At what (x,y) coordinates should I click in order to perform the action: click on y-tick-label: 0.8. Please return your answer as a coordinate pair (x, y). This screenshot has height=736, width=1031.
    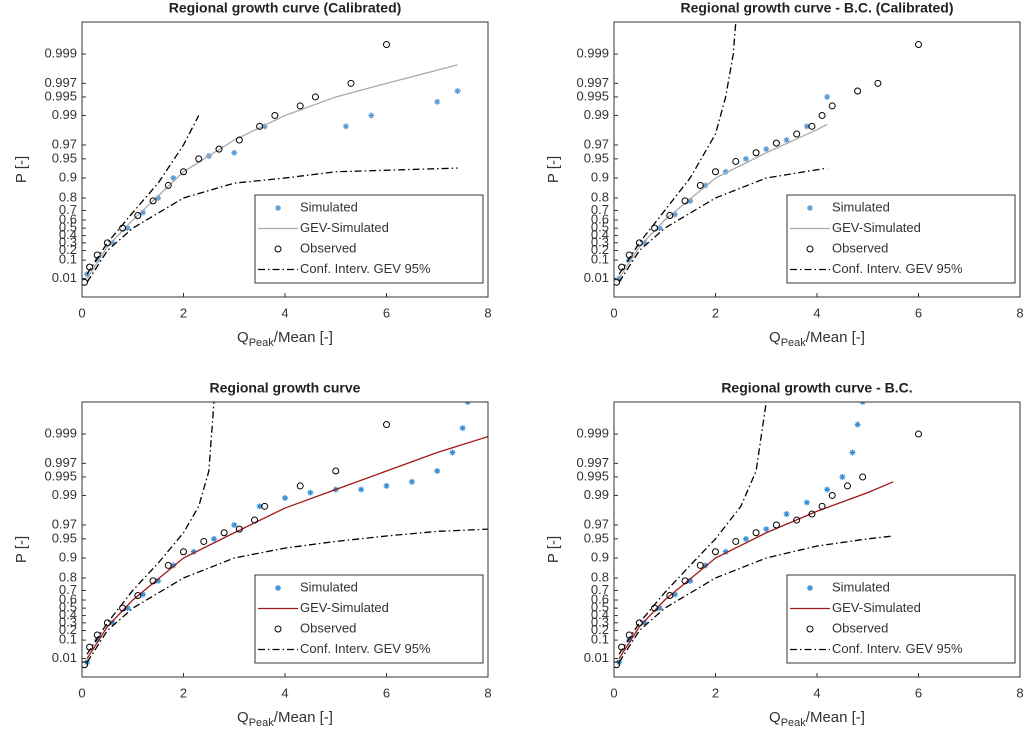
    Looking at the image, I should click on (68, 196).